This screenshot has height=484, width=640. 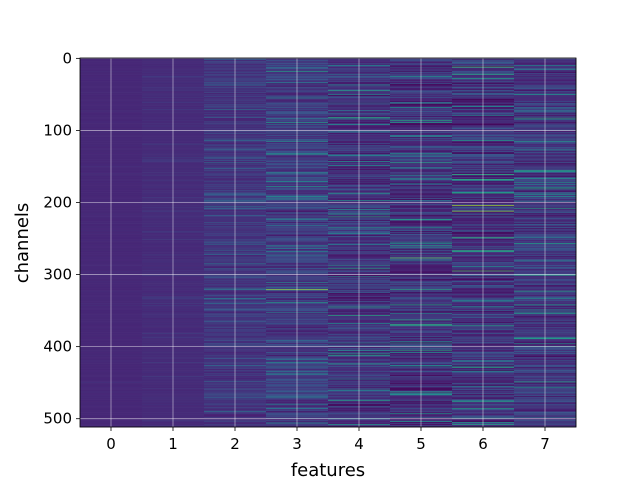 What do you see at coordinates (235, 444) in the screenshot?
I see `x-tick-label: 2` at bounding box center [235, 444].